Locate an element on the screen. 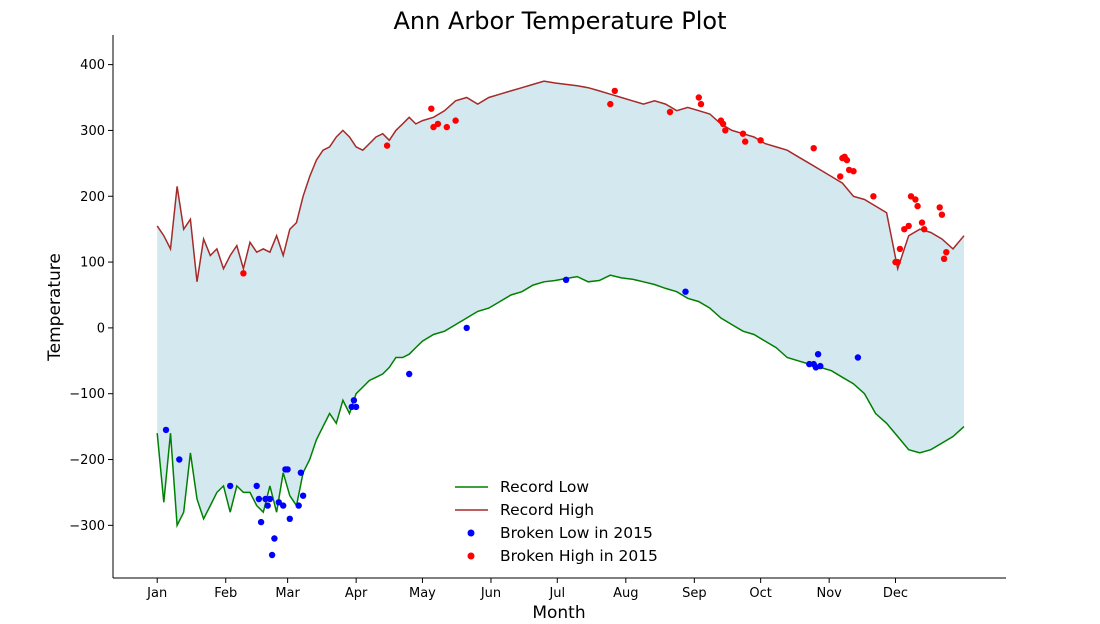 This screenshot has width=1100, height=624. x-tick-label: Nov is located at coordinates (829, 593).